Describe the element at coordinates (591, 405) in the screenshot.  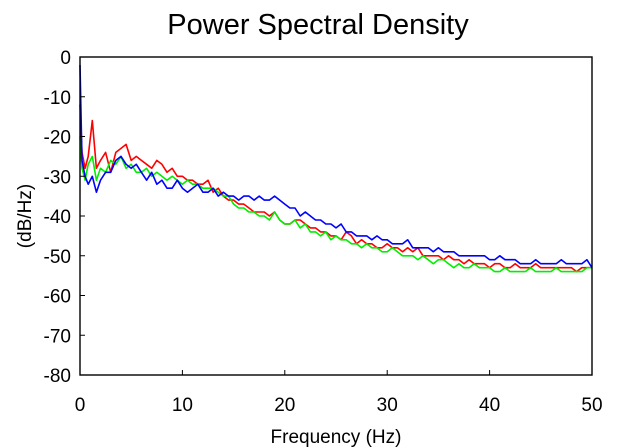
I see `x-tick-label: 50` at that location.